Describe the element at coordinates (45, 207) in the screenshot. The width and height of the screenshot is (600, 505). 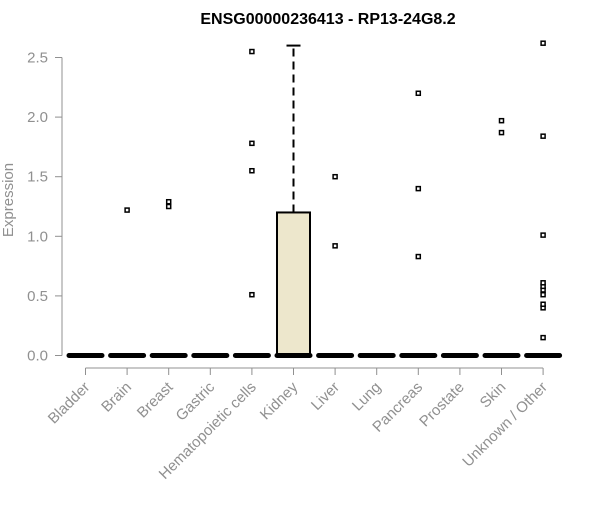
I see `y-axis: 0.0 0.5 1.0 1.5 2.0 2.5` at that location.